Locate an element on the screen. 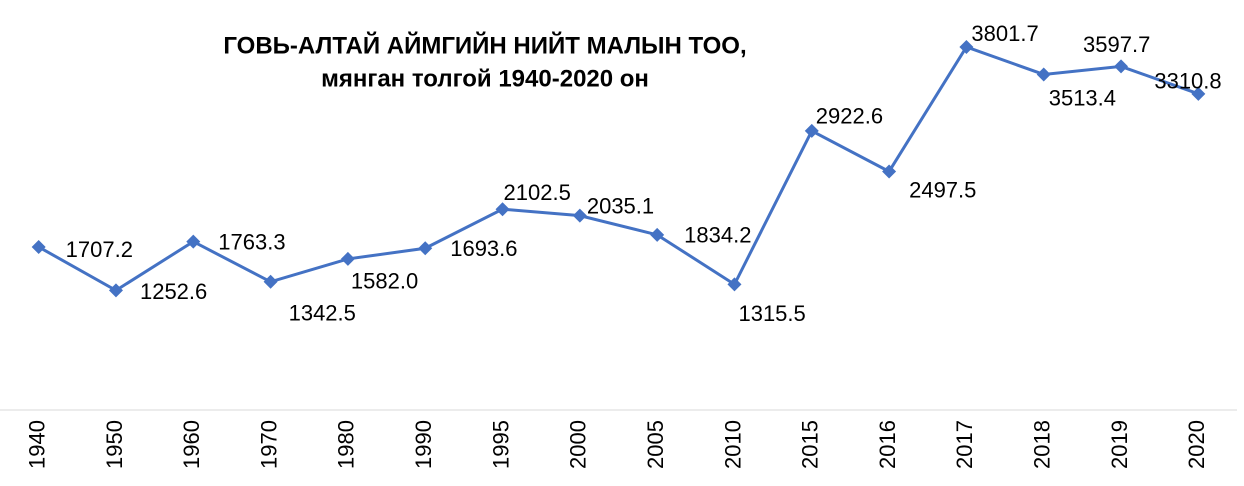 The height and width of the screenshot is (486, 1244). x-tick-label: 1980 is located at coordinates (346, 444).